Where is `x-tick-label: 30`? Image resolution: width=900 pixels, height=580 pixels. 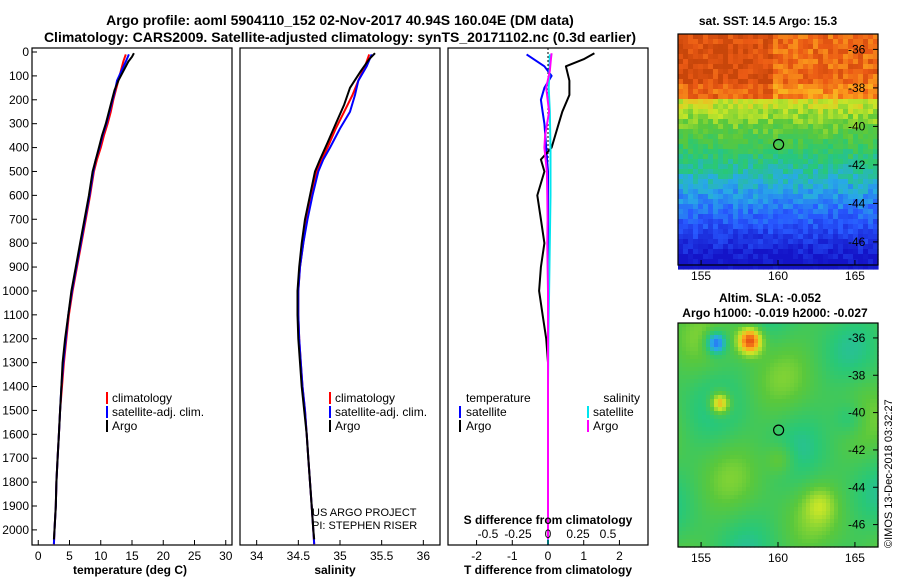
x-tick-label: 30 is located at coordinates (226, 556).